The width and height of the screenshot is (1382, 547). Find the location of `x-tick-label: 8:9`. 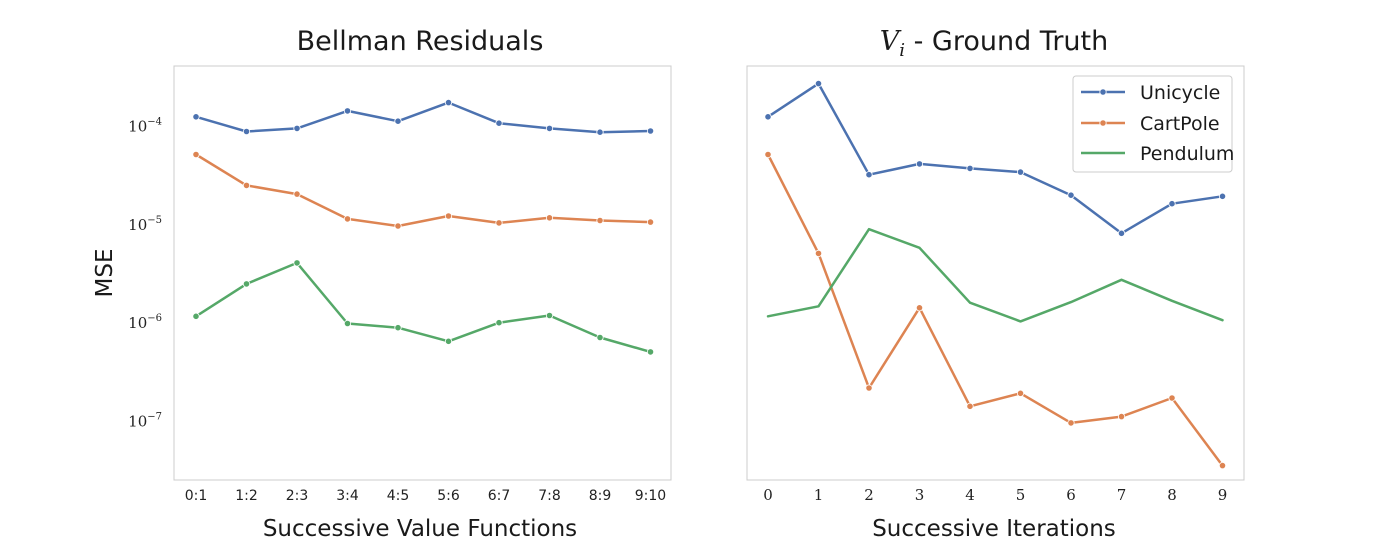

x-tick-label: 8:9 is located at coordinates (600, 496).